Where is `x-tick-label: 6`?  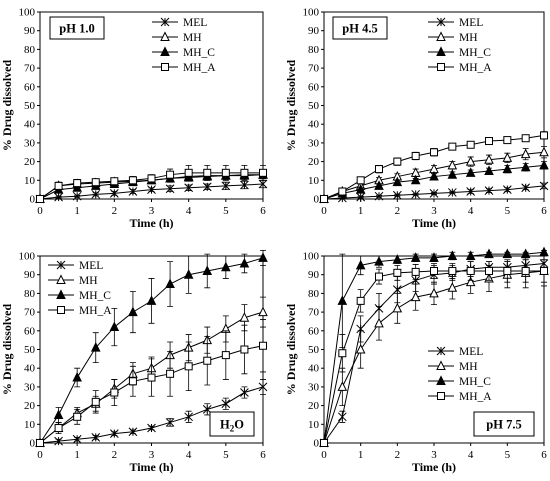 x-tick-label: 6 is located at coordinates (544, 455).